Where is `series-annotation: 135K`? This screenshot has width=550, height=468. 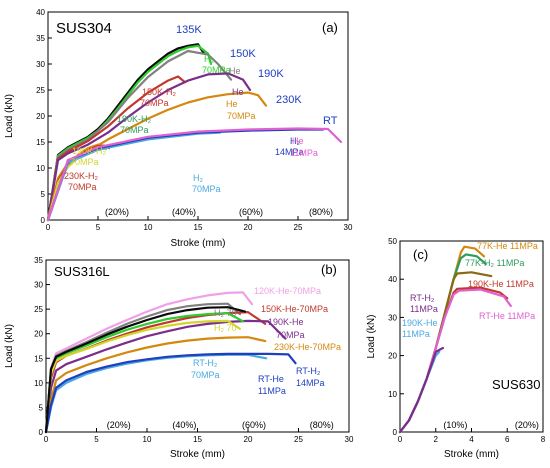
series-annotation: 135K is located at coordinates (189, 30).